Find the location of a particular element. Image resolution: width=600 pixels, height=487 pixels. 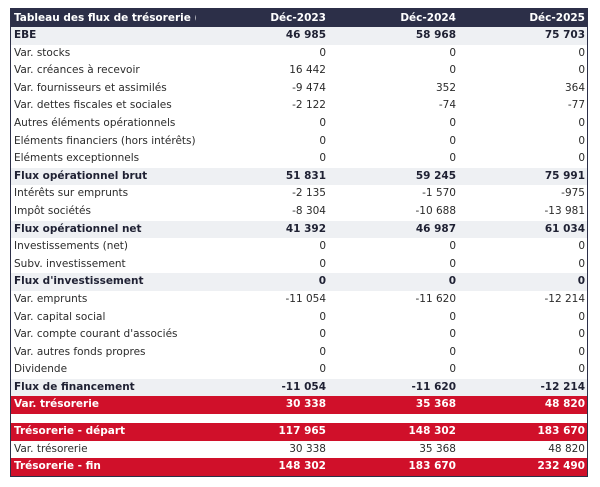

column-header: Déc-2025 is located at coordinates (557, 18).